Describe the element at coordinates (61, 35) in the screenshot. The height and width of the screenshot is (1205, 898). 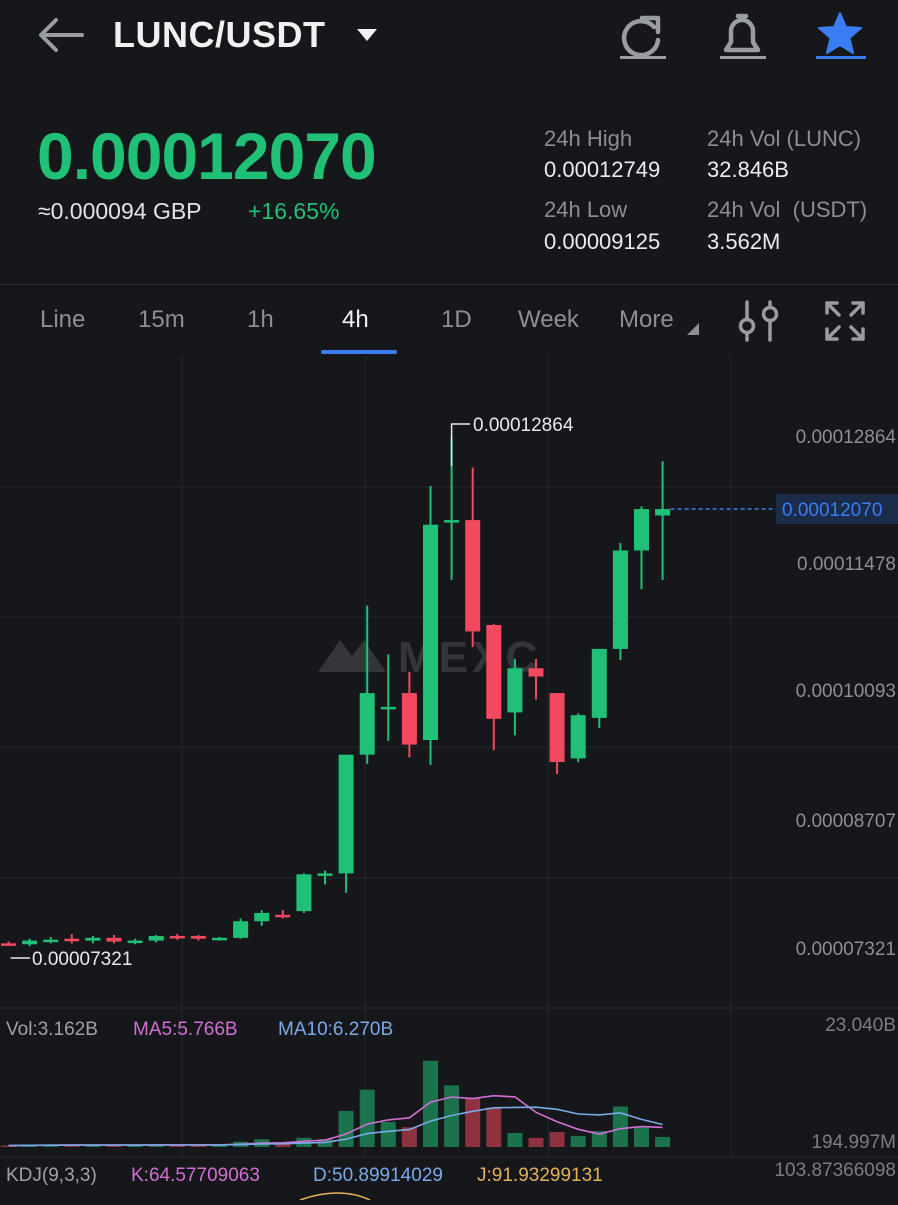
I see `back-arrow-icon` at that location.